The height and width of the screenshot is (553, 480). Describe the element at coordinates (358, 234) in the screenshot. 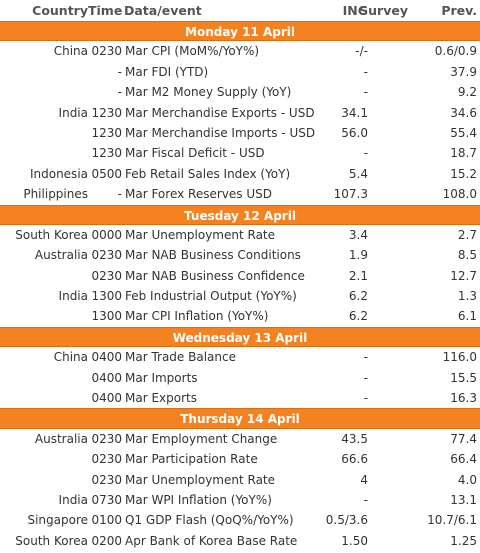

I see `ing-cell: 3.4` at that location.